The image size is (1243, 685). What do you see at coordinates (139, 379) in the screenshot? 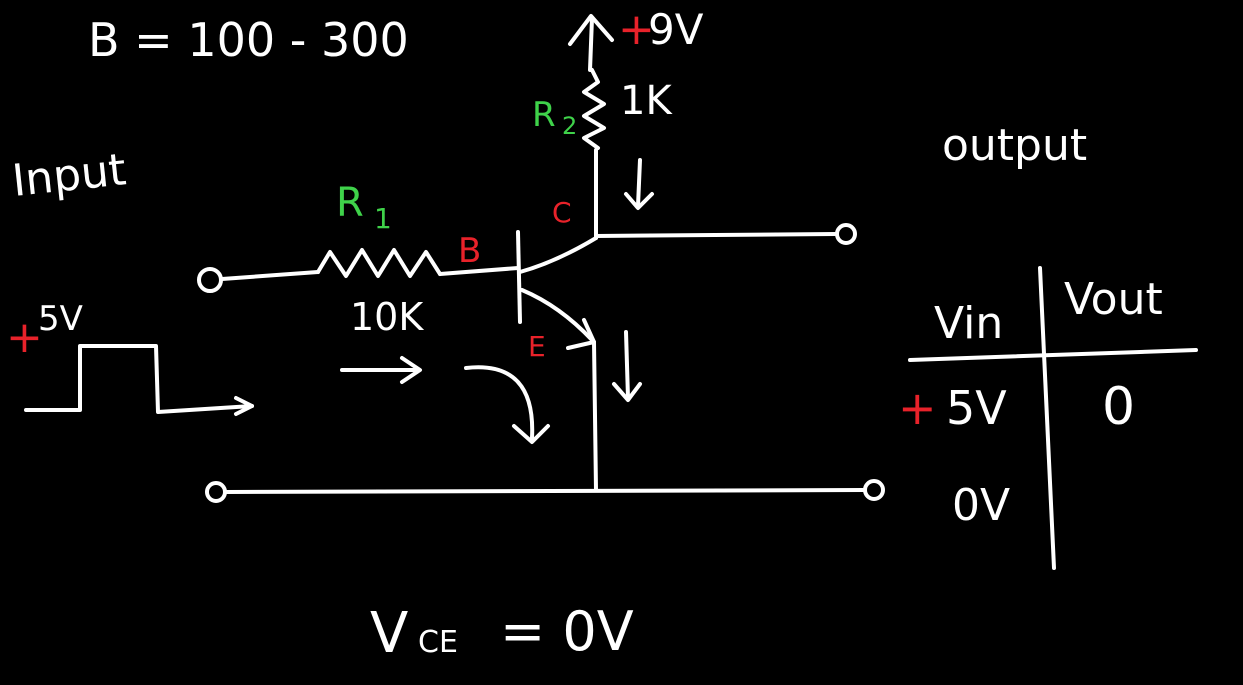
I see `input-pulse-waveform` at bounding box center [139, 379].